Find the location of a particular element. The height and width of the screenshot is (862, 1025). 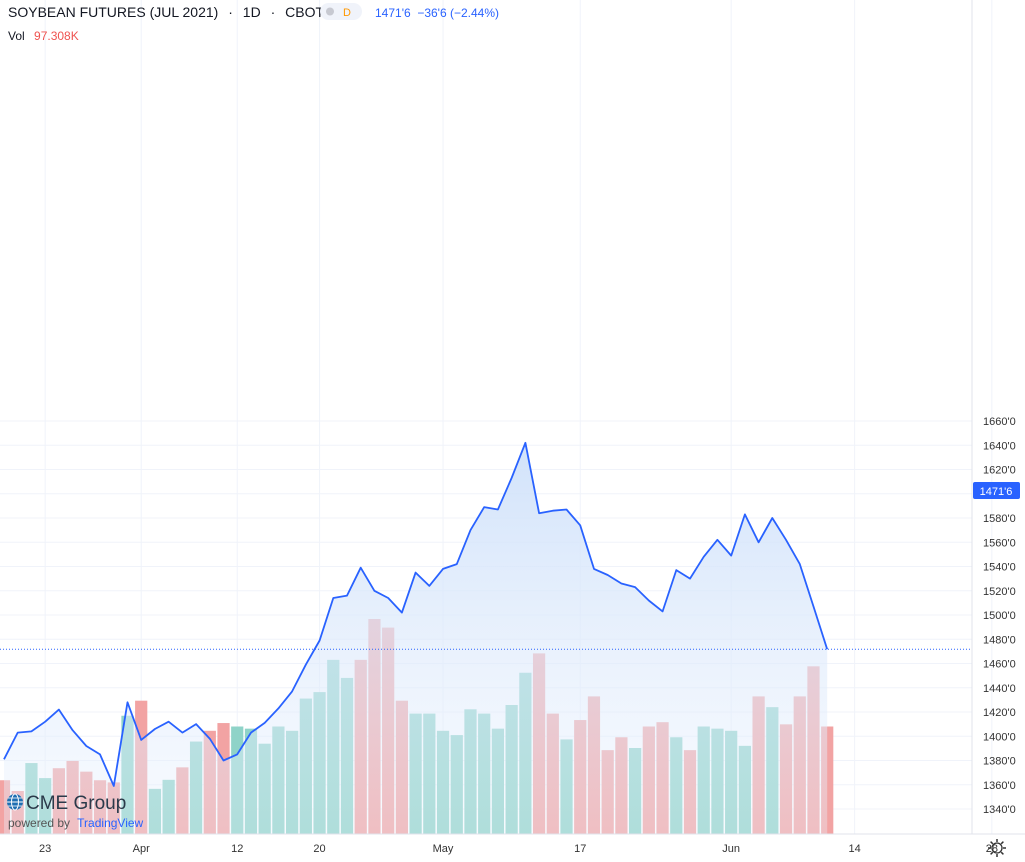

price-tick-label: 1580'0 is located at coordinates (999, 519).